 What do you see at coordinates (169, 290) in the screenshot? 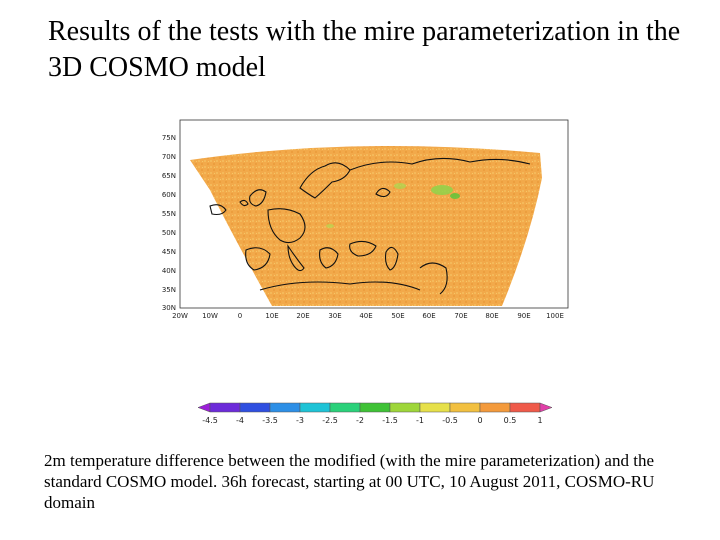
I see `lat-label: 35N` at bounding box center [169, 290].